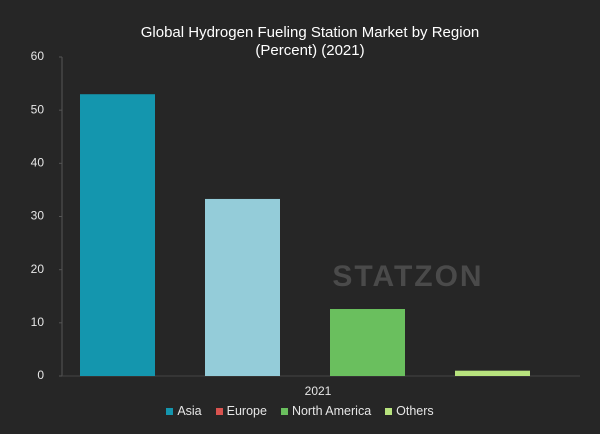  Describe the element at coordinates (246, 411) in the screenshot. I see `legend-label: Europe` at that location.